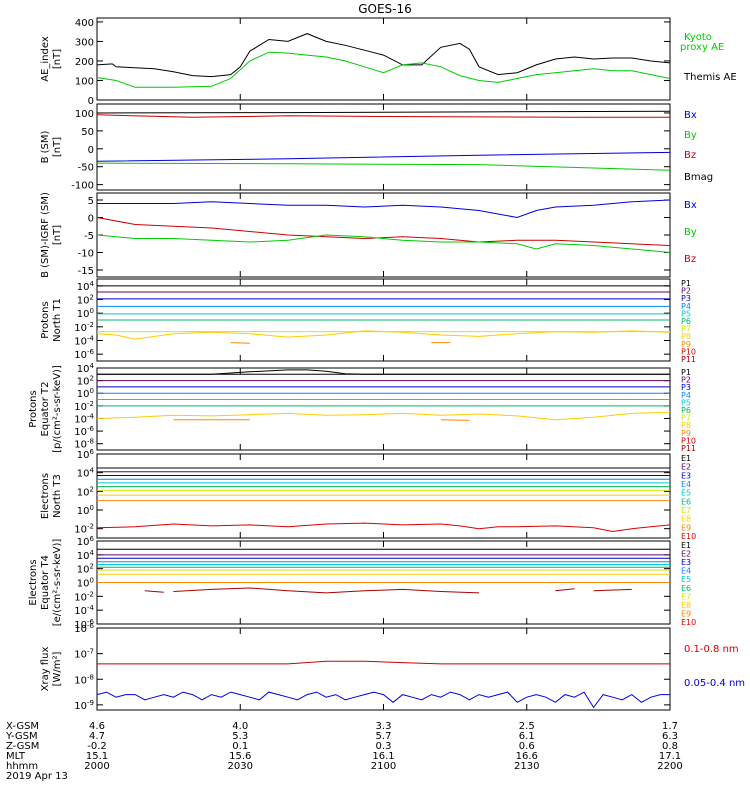 Image resolution: width=750 pixels, height=800 pixels. What do you see at coordinates (82, 186) in the screenshot?
I see `y-tick-label: -100` at bounding box center [82, 186].